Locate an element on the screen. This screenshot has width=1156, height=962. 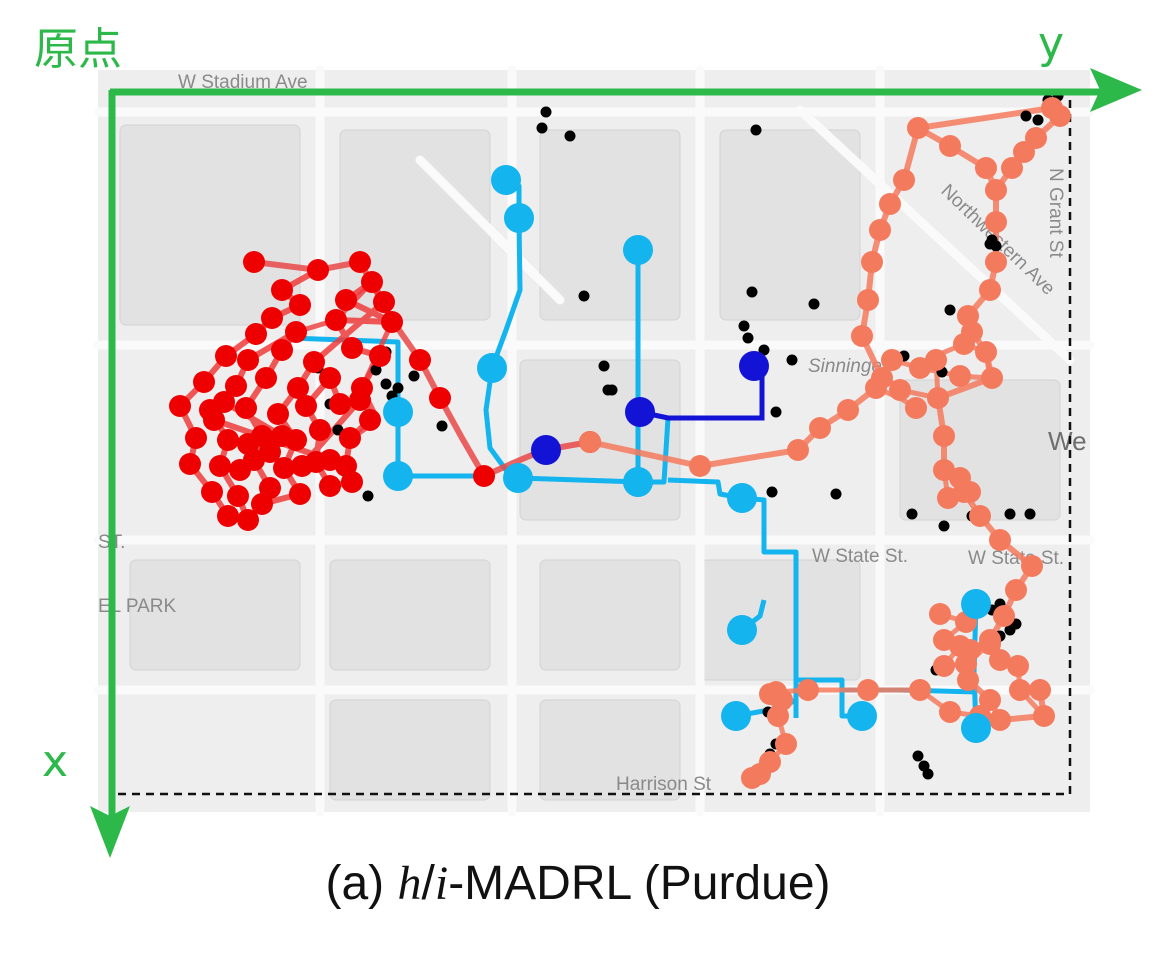
street-label-sinninger: Sinninger is located at coordinates (848, 366).